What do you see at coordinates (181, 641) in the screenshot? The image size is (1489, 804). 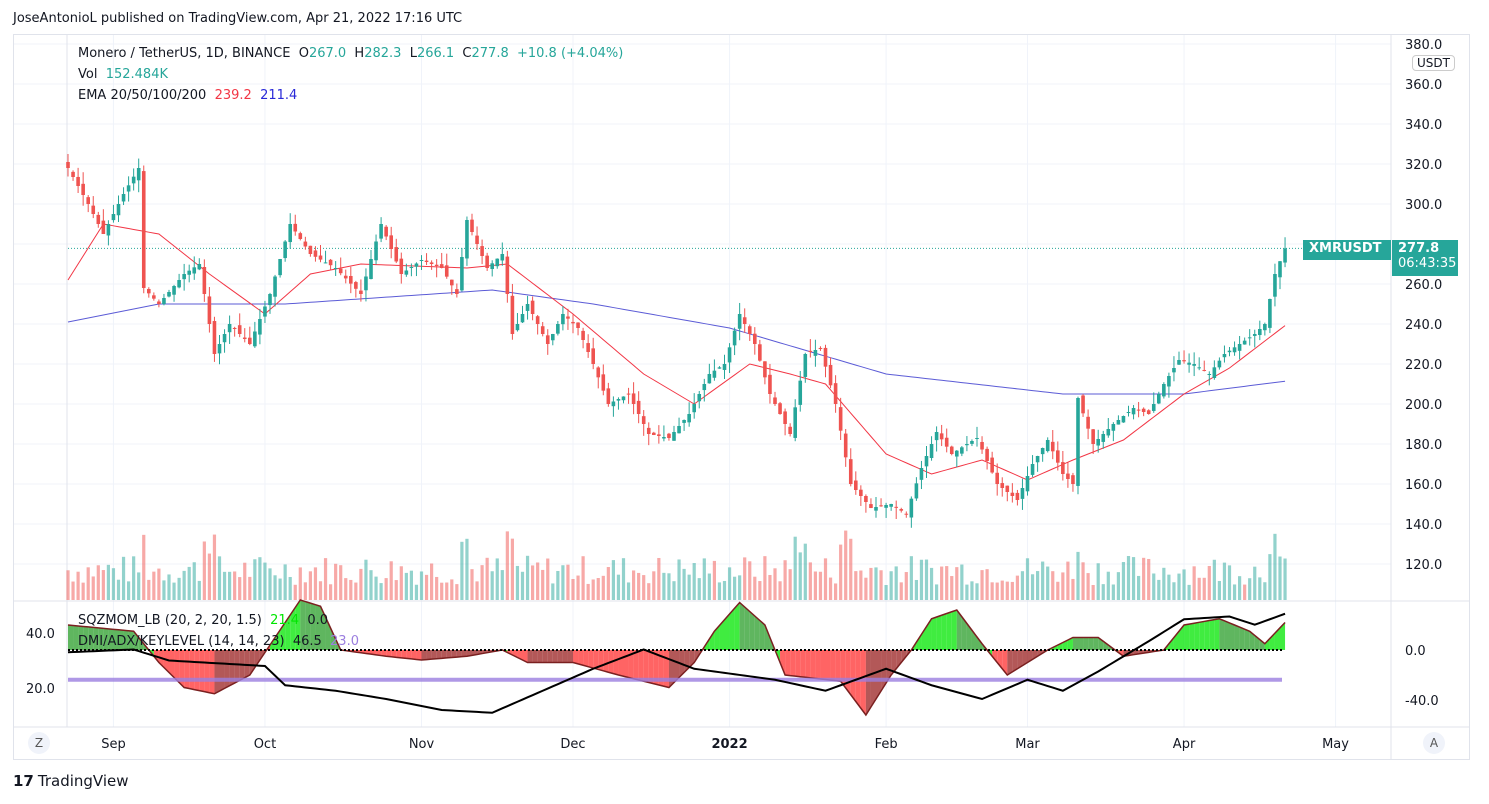 I see `dmi-label: DMI/ADX/KEYLEVEL (14, 14, 23)` at bounding box center [181, 641].